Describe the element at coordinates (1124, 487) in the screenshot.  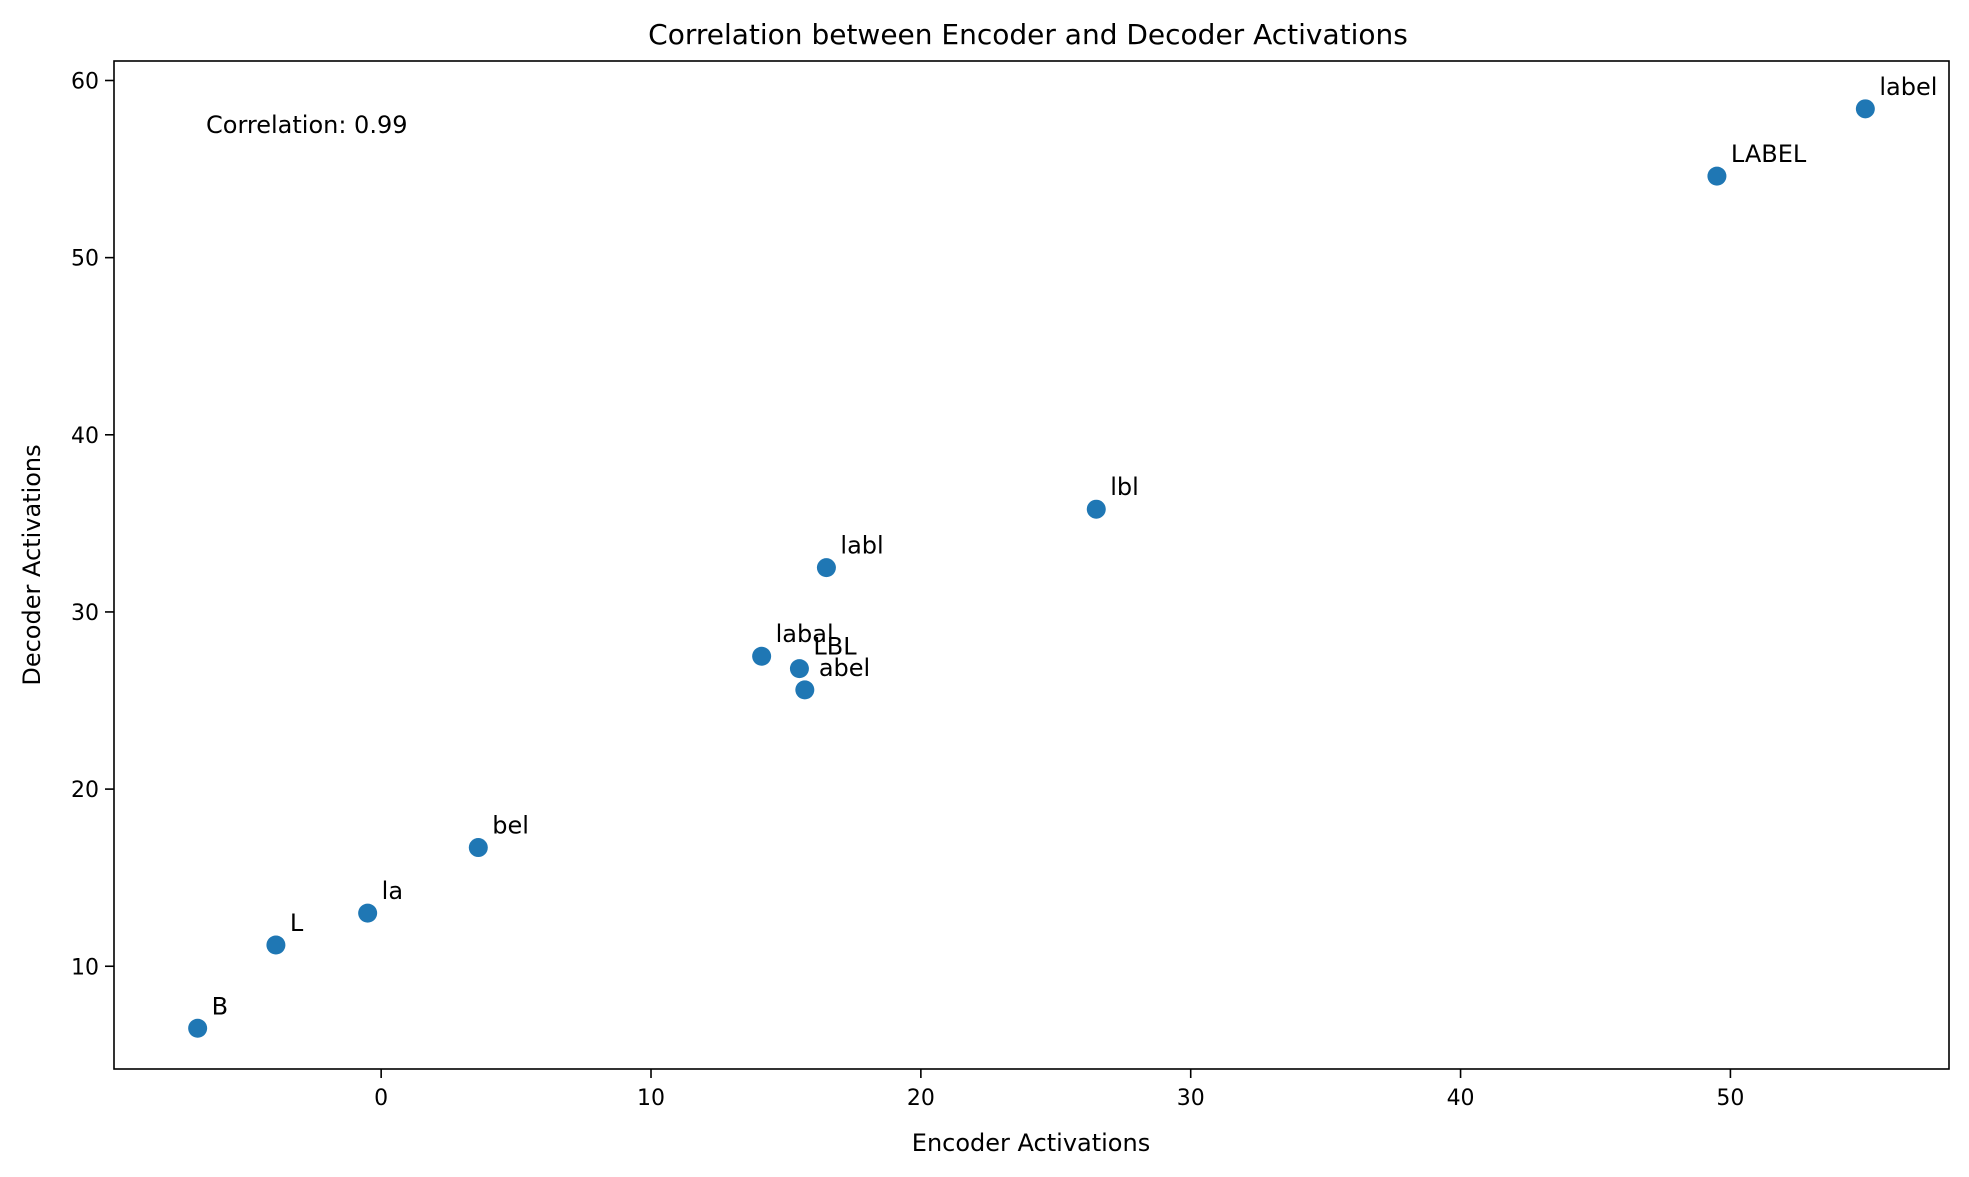
I see `point-label: lbl` at that location.